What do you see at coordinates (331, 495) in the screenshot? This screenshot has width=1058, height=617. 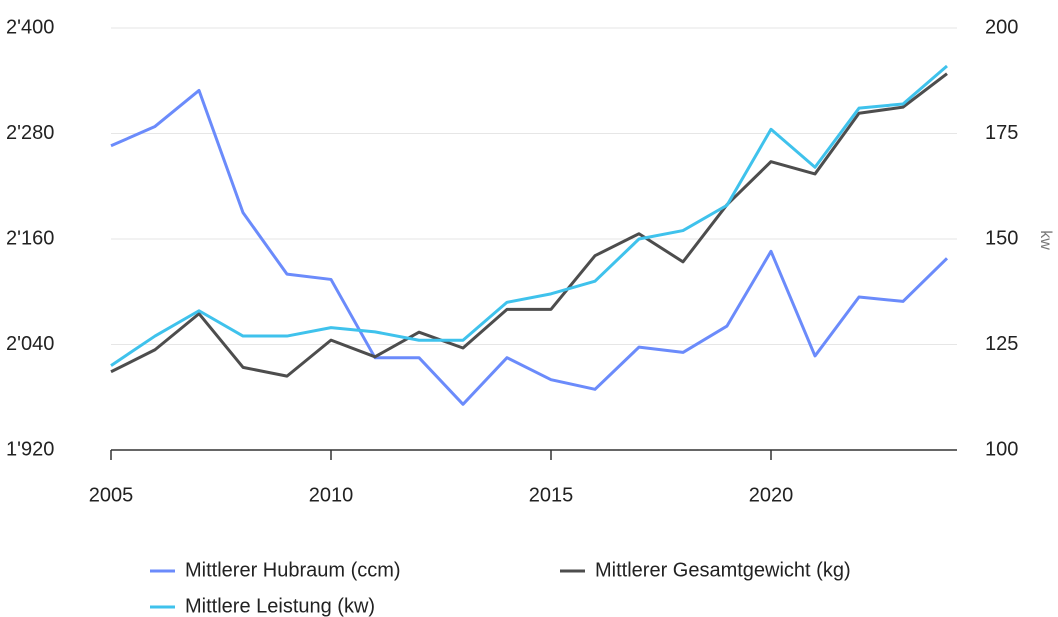 I see `x-tick-label: 2010` at bounding box center [331, 495].